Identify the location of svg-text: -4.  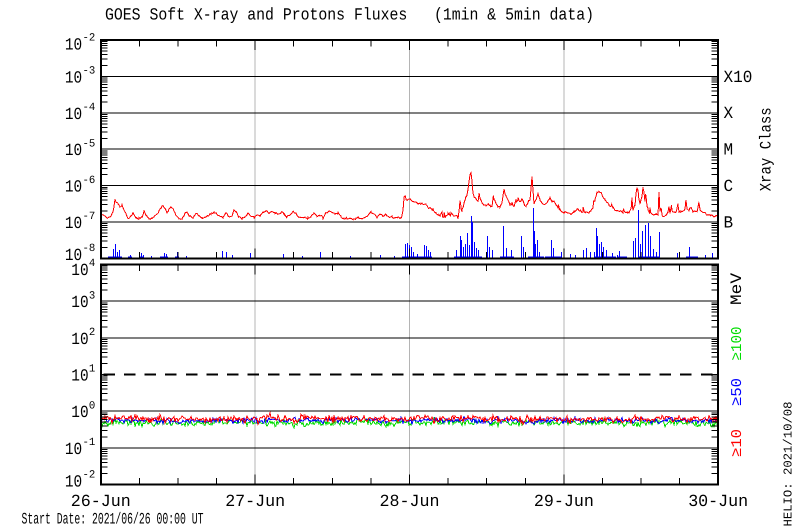
(89, 108).